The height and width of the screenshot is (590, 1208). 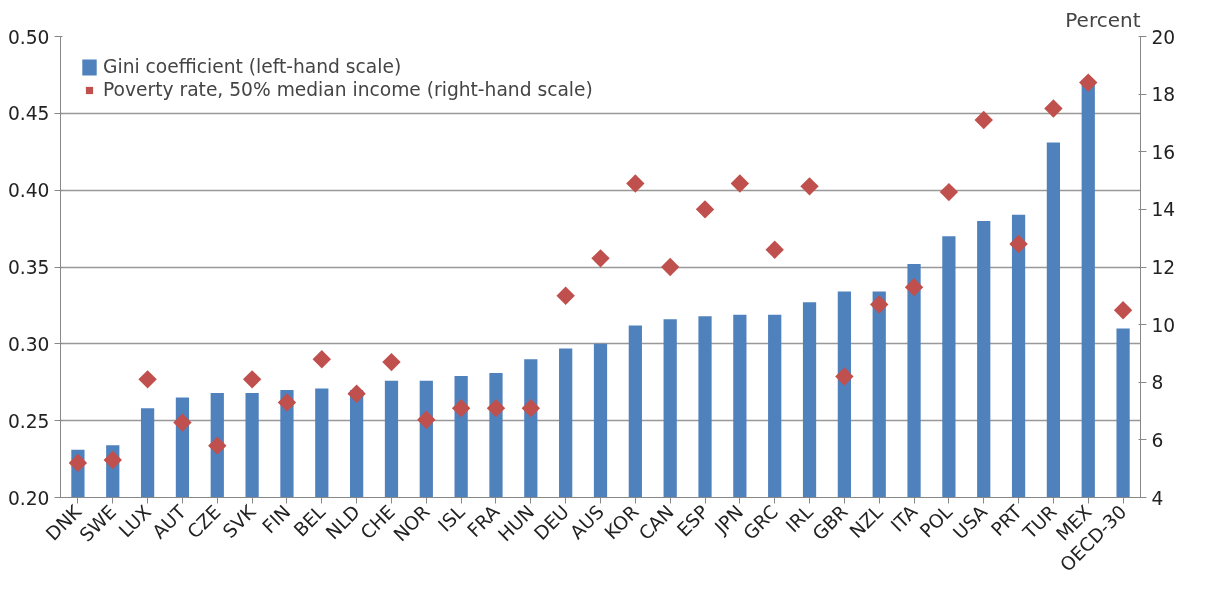 What do you see at coordinates (1103, 19) in the screenshot?
I see `y2-axis-title: Percent` at bounding box center [1103, 19].